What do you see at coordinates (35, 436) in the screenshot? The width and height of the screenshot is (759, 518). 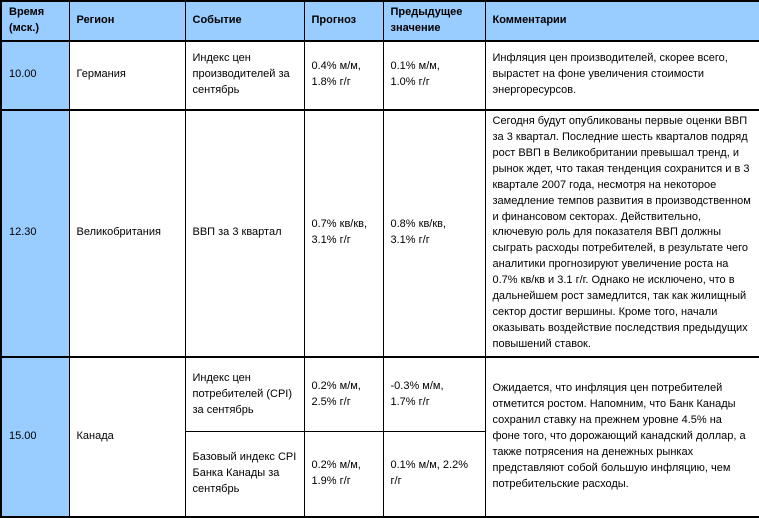 I see `time-cell: 15.00` at bounding box center [35, 436].